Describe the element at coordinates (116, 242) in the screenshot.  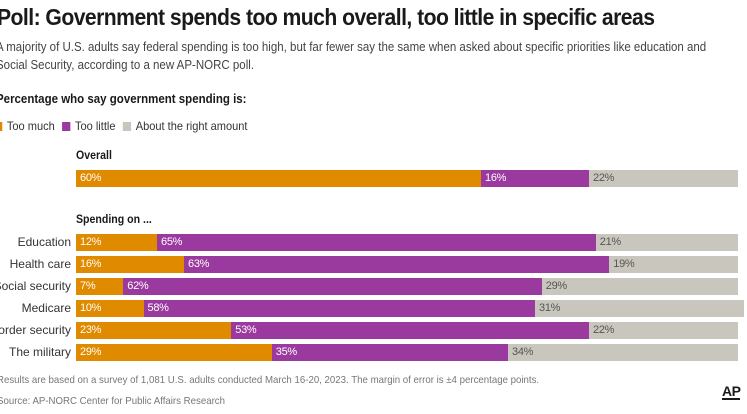
I see `bar-education-too-much: 12%` at that location.